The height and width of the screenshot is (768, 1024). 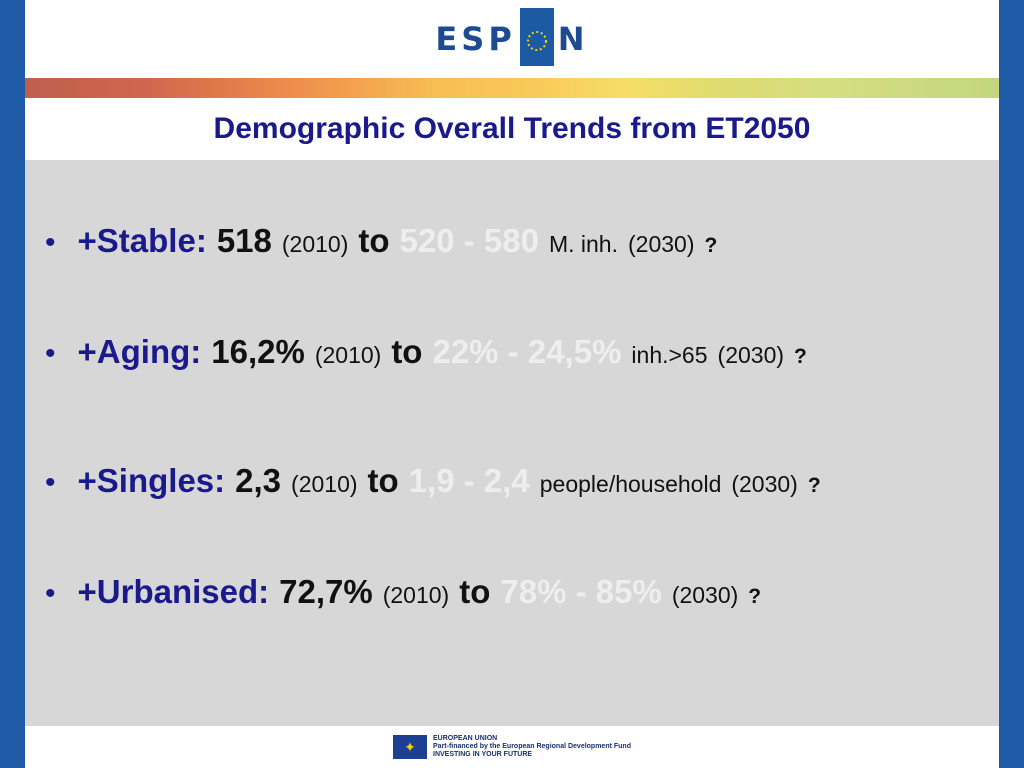 I want to click on bullet-value: 16,2%, so click(x=258, y=351).